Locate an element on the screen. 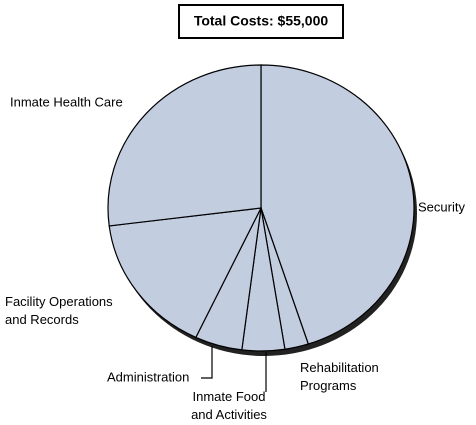  title-box is located at coordinates (261, 21).